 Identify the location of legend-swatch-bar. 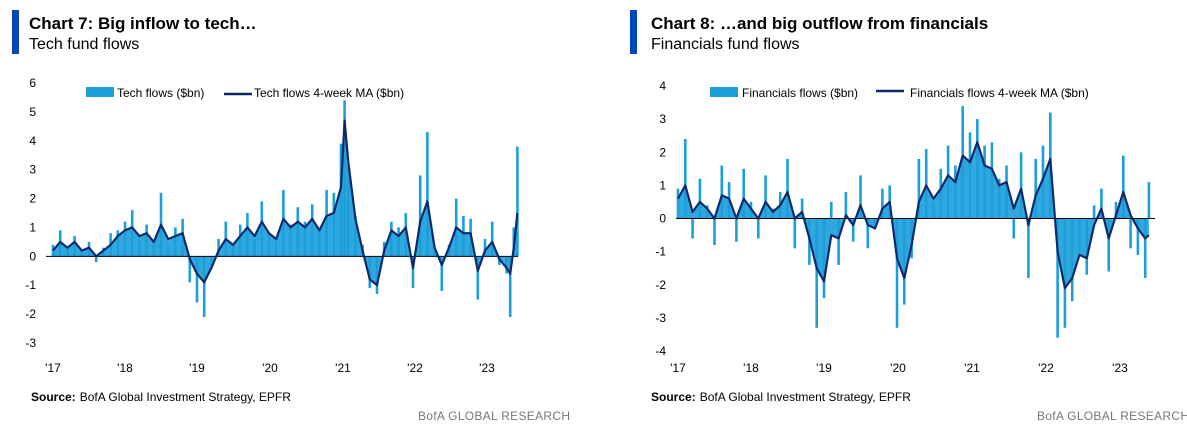
(724, 92).